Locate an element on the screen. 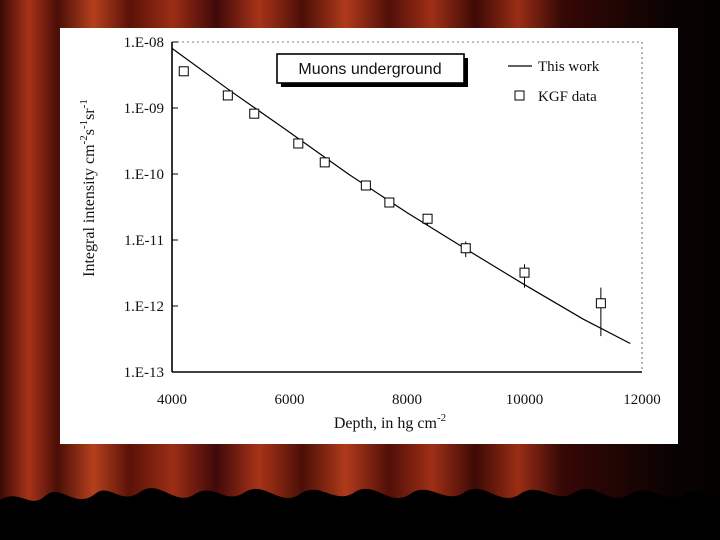 The height and width of the screenshot is (540, 720). y-axis-title-part: sr is located at coordinates (89, 114).